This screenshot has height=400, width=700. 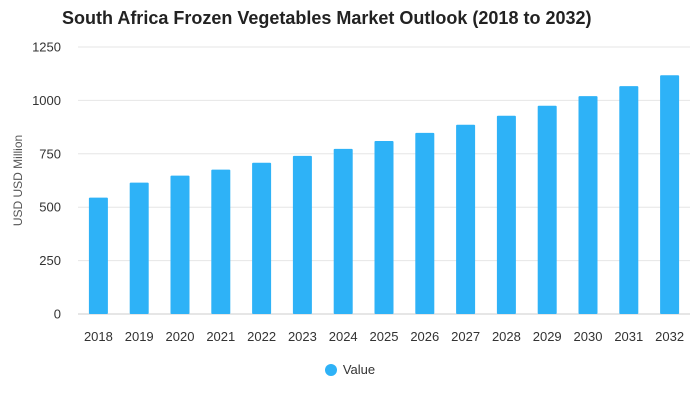 What do you see at coordinates (46, 100) in the screenshot?
I see `y-tick-label: 1000` at bounding box center [46, 100].